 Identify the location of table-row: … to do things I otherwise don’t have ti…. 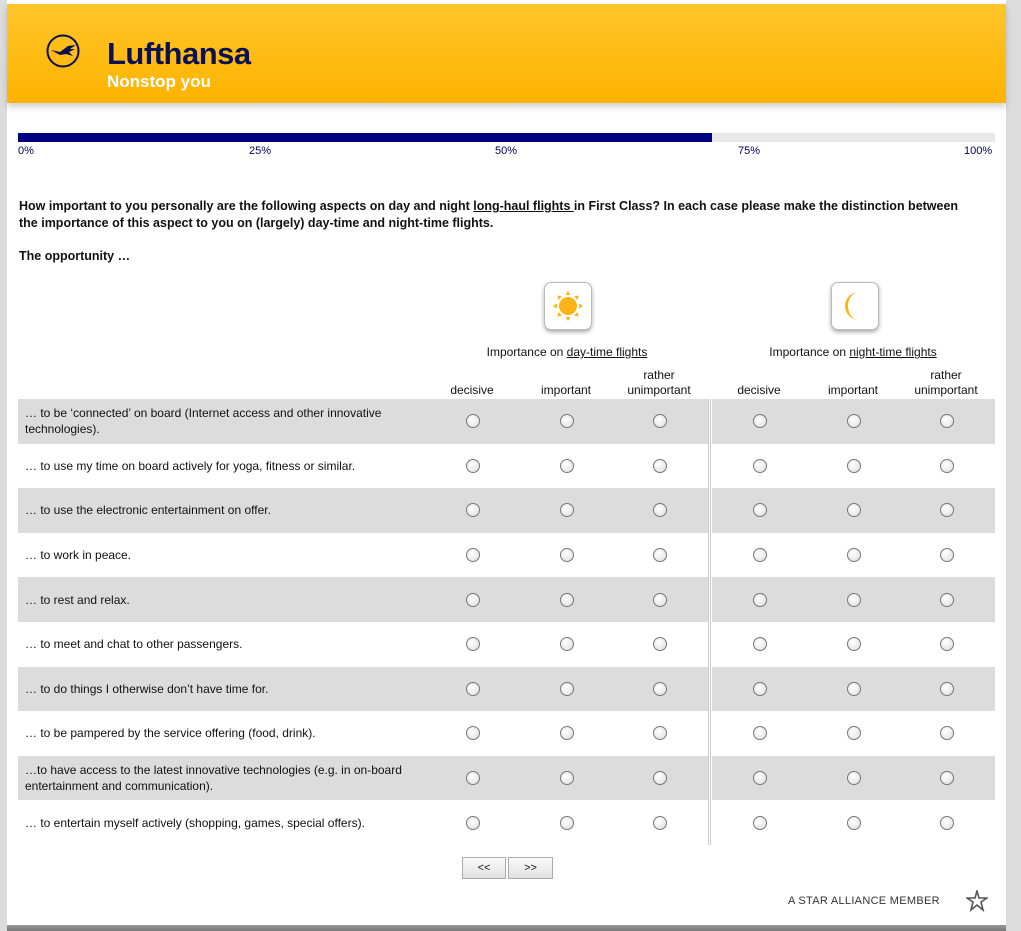
(506, 689).